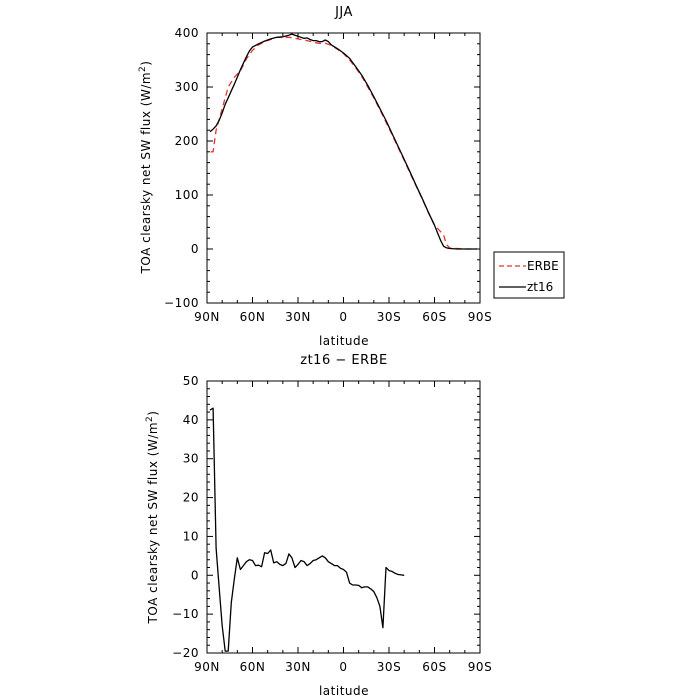 The width and height of the screenshot is (700, 700). Describe the element at coordinates (207, 317) in the screenshot. I see `top-x-tick-label: 90N` at that location.